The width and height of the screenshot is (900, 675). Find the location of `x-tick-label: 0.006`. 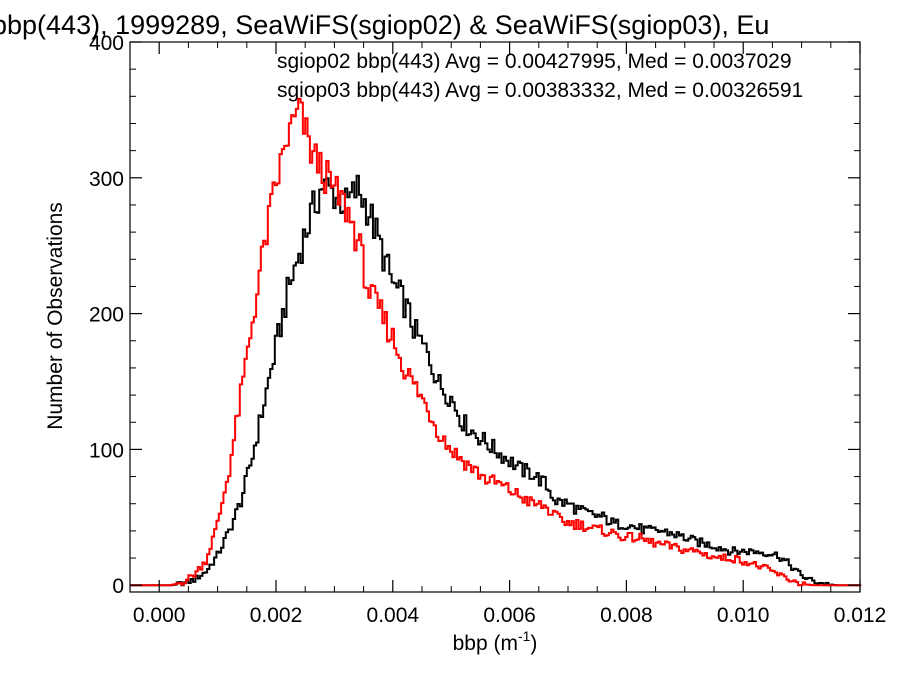

x-tick-label: 0.006 is located at coordinates (509, 615).